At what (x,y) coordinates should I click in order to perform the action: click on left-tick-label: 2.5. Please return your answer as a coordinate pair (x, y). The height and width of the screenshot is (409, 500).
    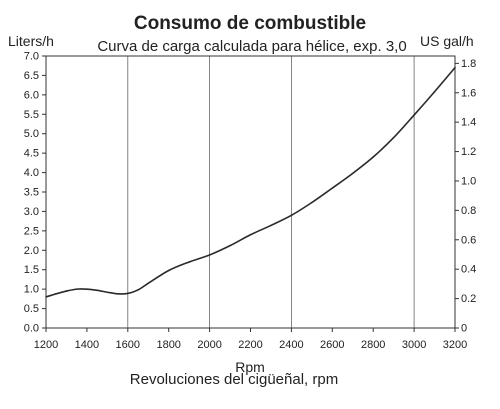
    Looking at the image, I should click on (31, 231).